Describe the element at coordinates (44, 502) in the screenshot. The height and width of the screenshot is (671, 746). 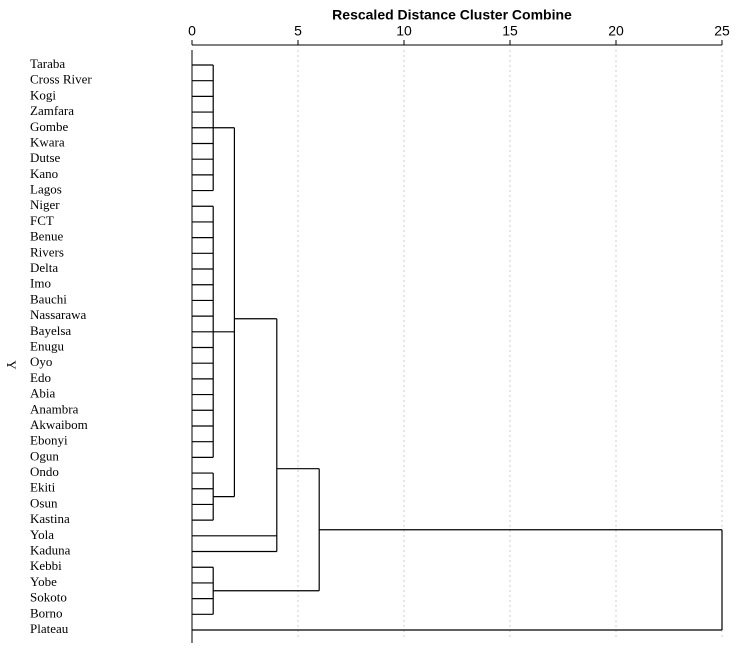
I see `leaf-label: Osun` at that location.